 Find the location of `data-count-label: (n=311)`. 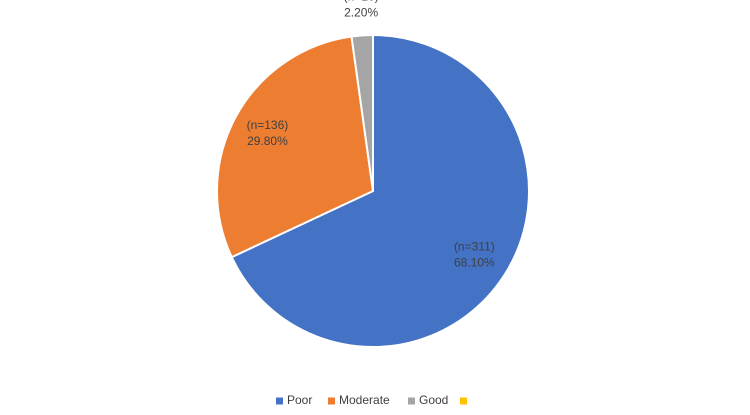

data-count-label: (n=311) is located at coordinates (474, 247).